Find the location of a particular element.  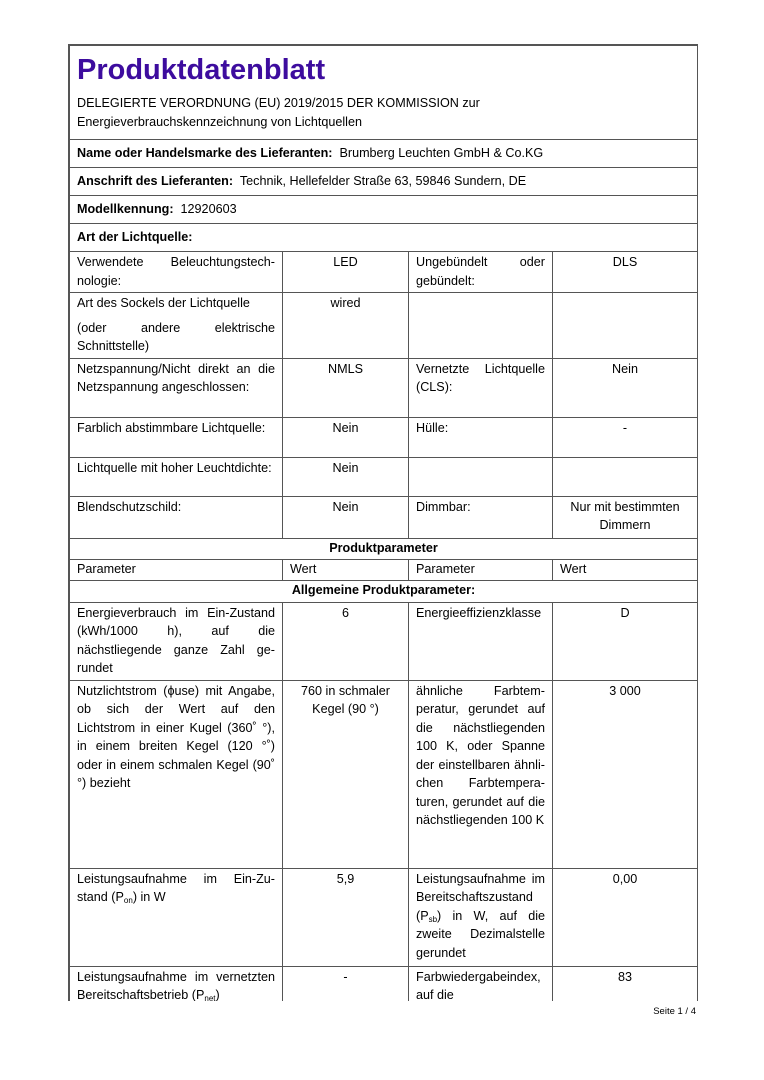

parameter-cell-text: Verwendete Beleuchtungstech­nologie: is located at coordinates (176, 271).